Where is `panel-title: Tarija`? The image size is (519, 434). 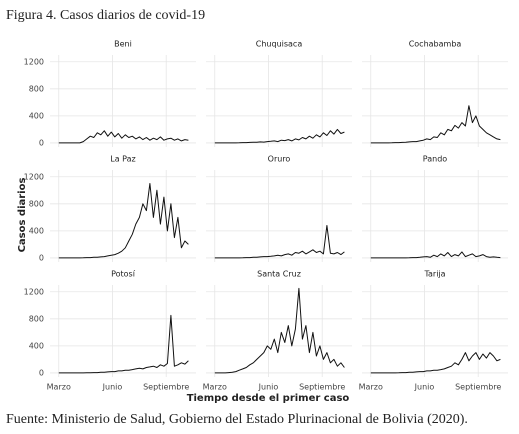
panel-title: Tarija is located at coordinates (434, 274).